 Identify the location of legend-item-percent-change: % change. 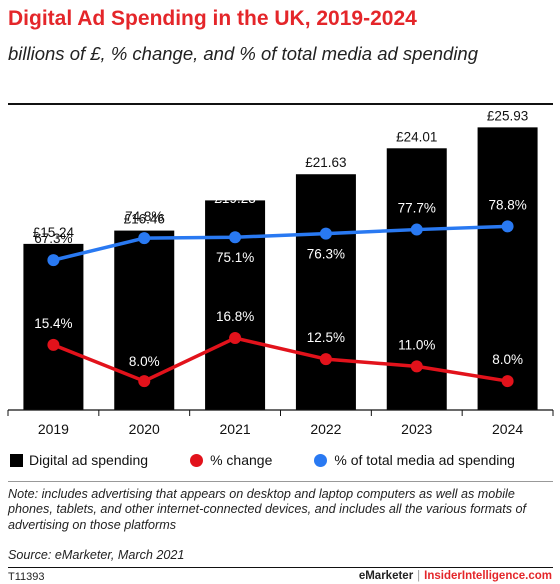
(231, 460).